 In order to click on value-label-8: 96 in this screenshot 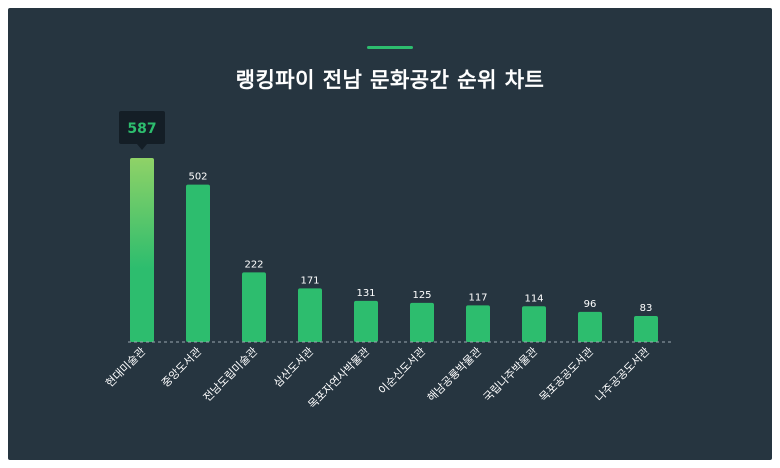, I will do `click(590, 304)`.